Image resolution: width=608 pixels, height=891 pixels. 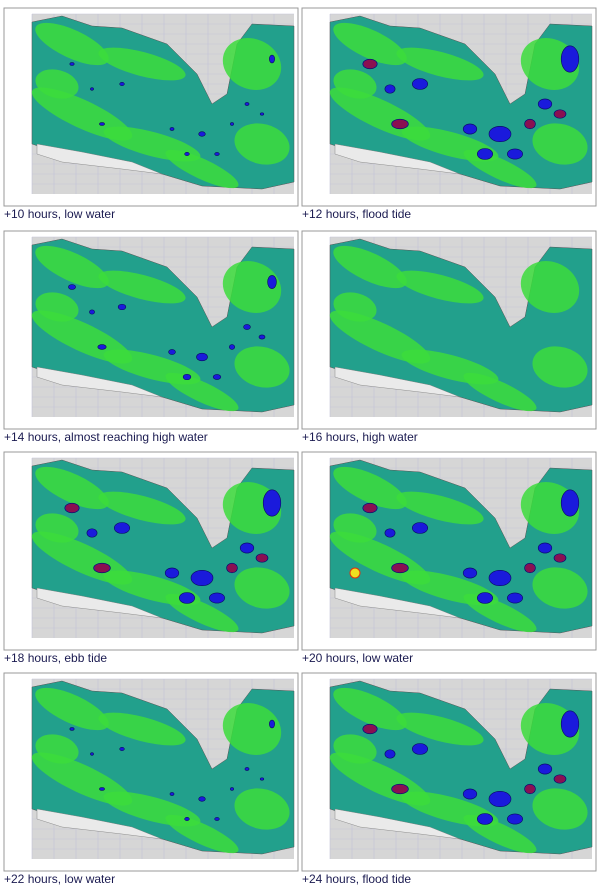 I want to click on caption: +16 hours, high water, so click(x=360, y=437).